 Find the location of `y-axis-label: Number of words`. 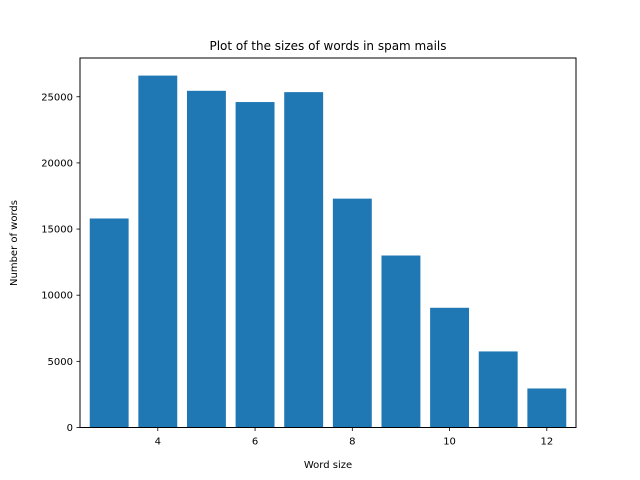

y-axis-label: Number of words is located at coordinates (14, 243).